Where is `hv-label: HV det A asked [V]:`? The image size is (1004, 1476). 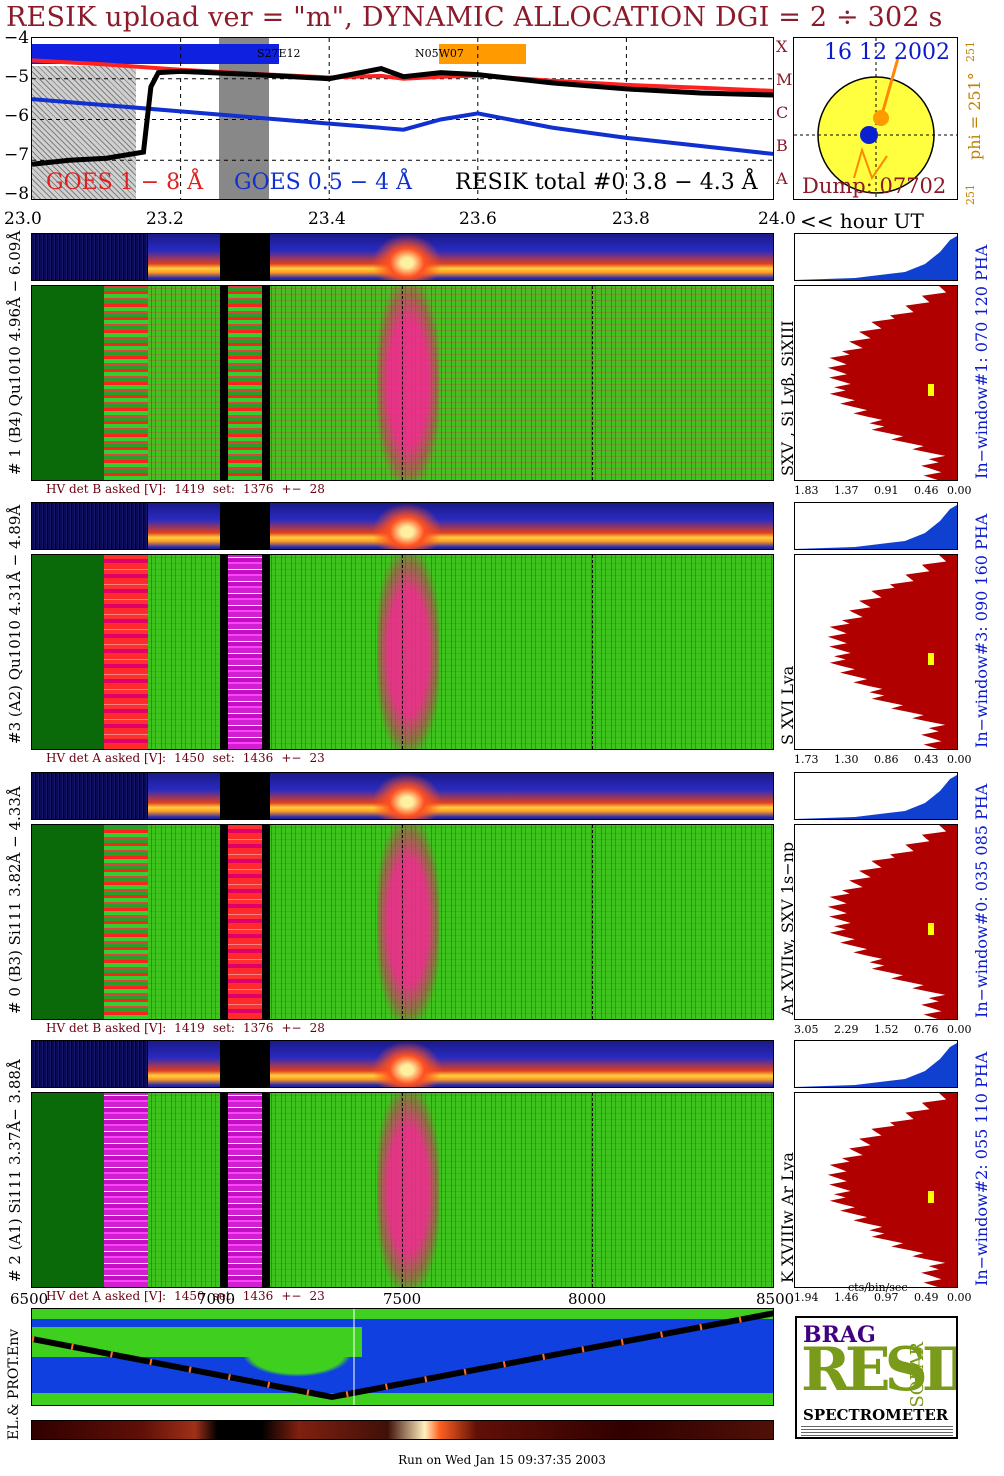
hv-label: HV det A asked [V]: is located at coordinates (106, 758).